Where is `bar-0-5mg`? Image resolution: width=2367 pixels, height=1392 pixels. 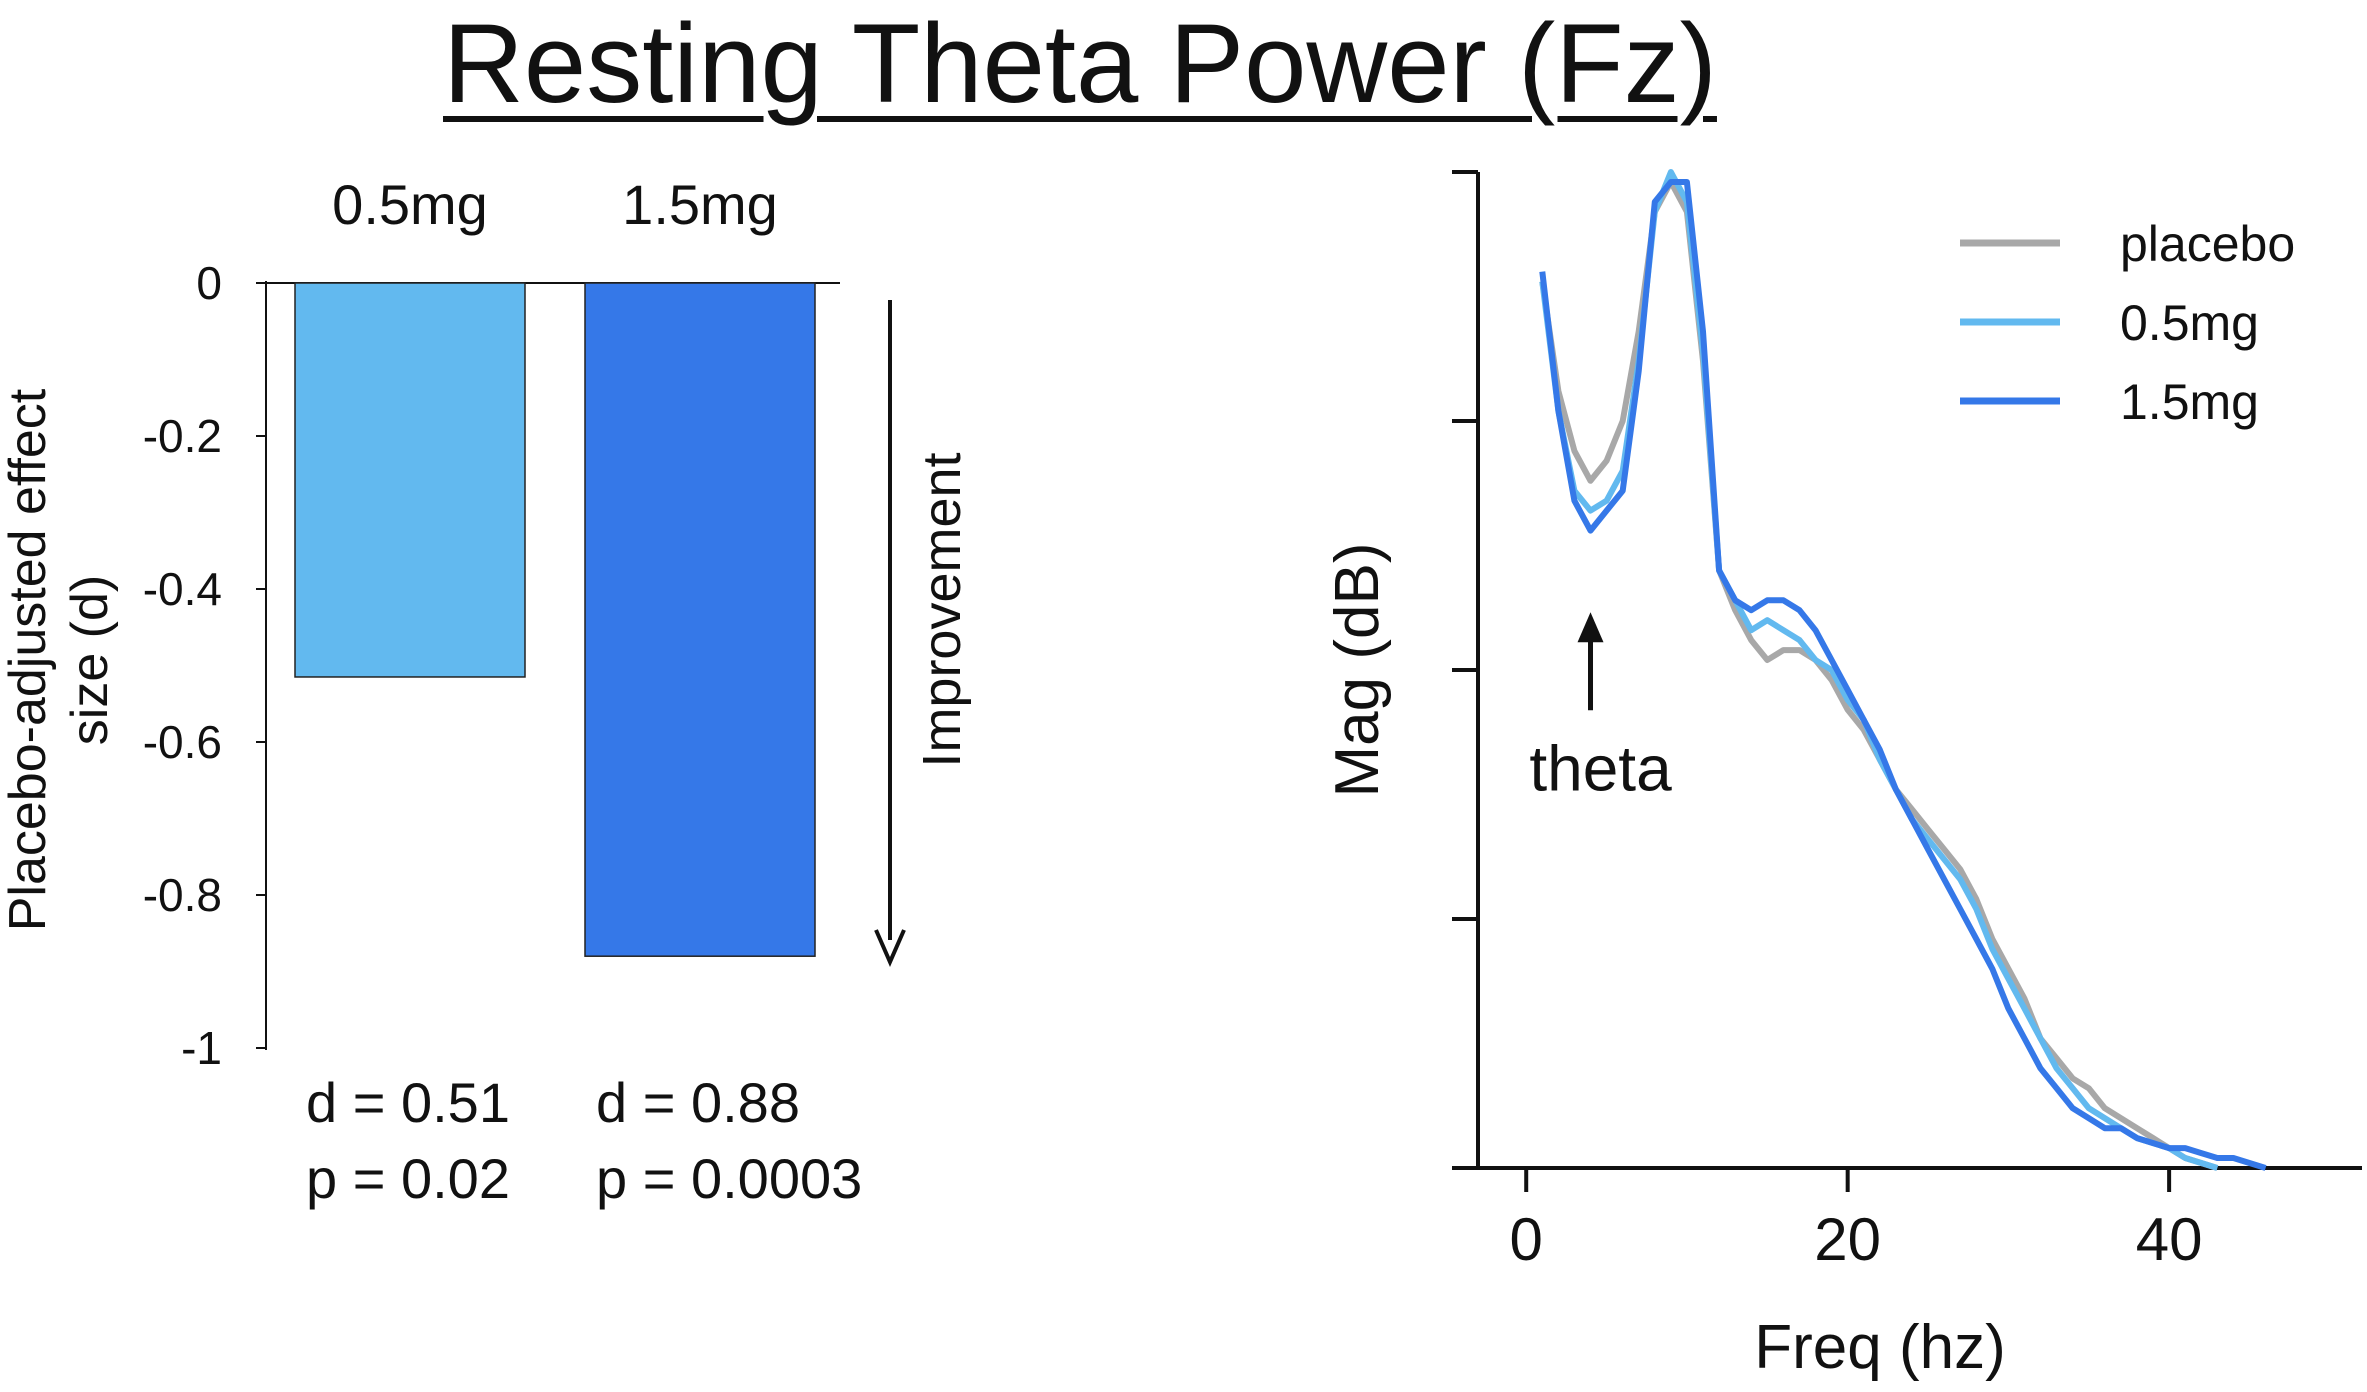
bar-0-5mg is located at coordinates (410, 480).